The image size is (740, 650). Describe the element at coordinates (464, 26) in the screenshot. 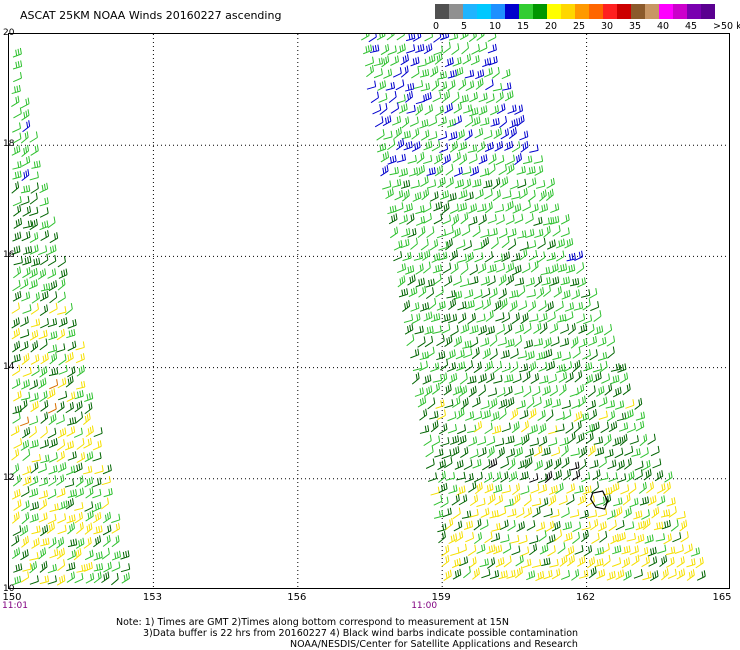

I see `legend-label: 5` at that location.